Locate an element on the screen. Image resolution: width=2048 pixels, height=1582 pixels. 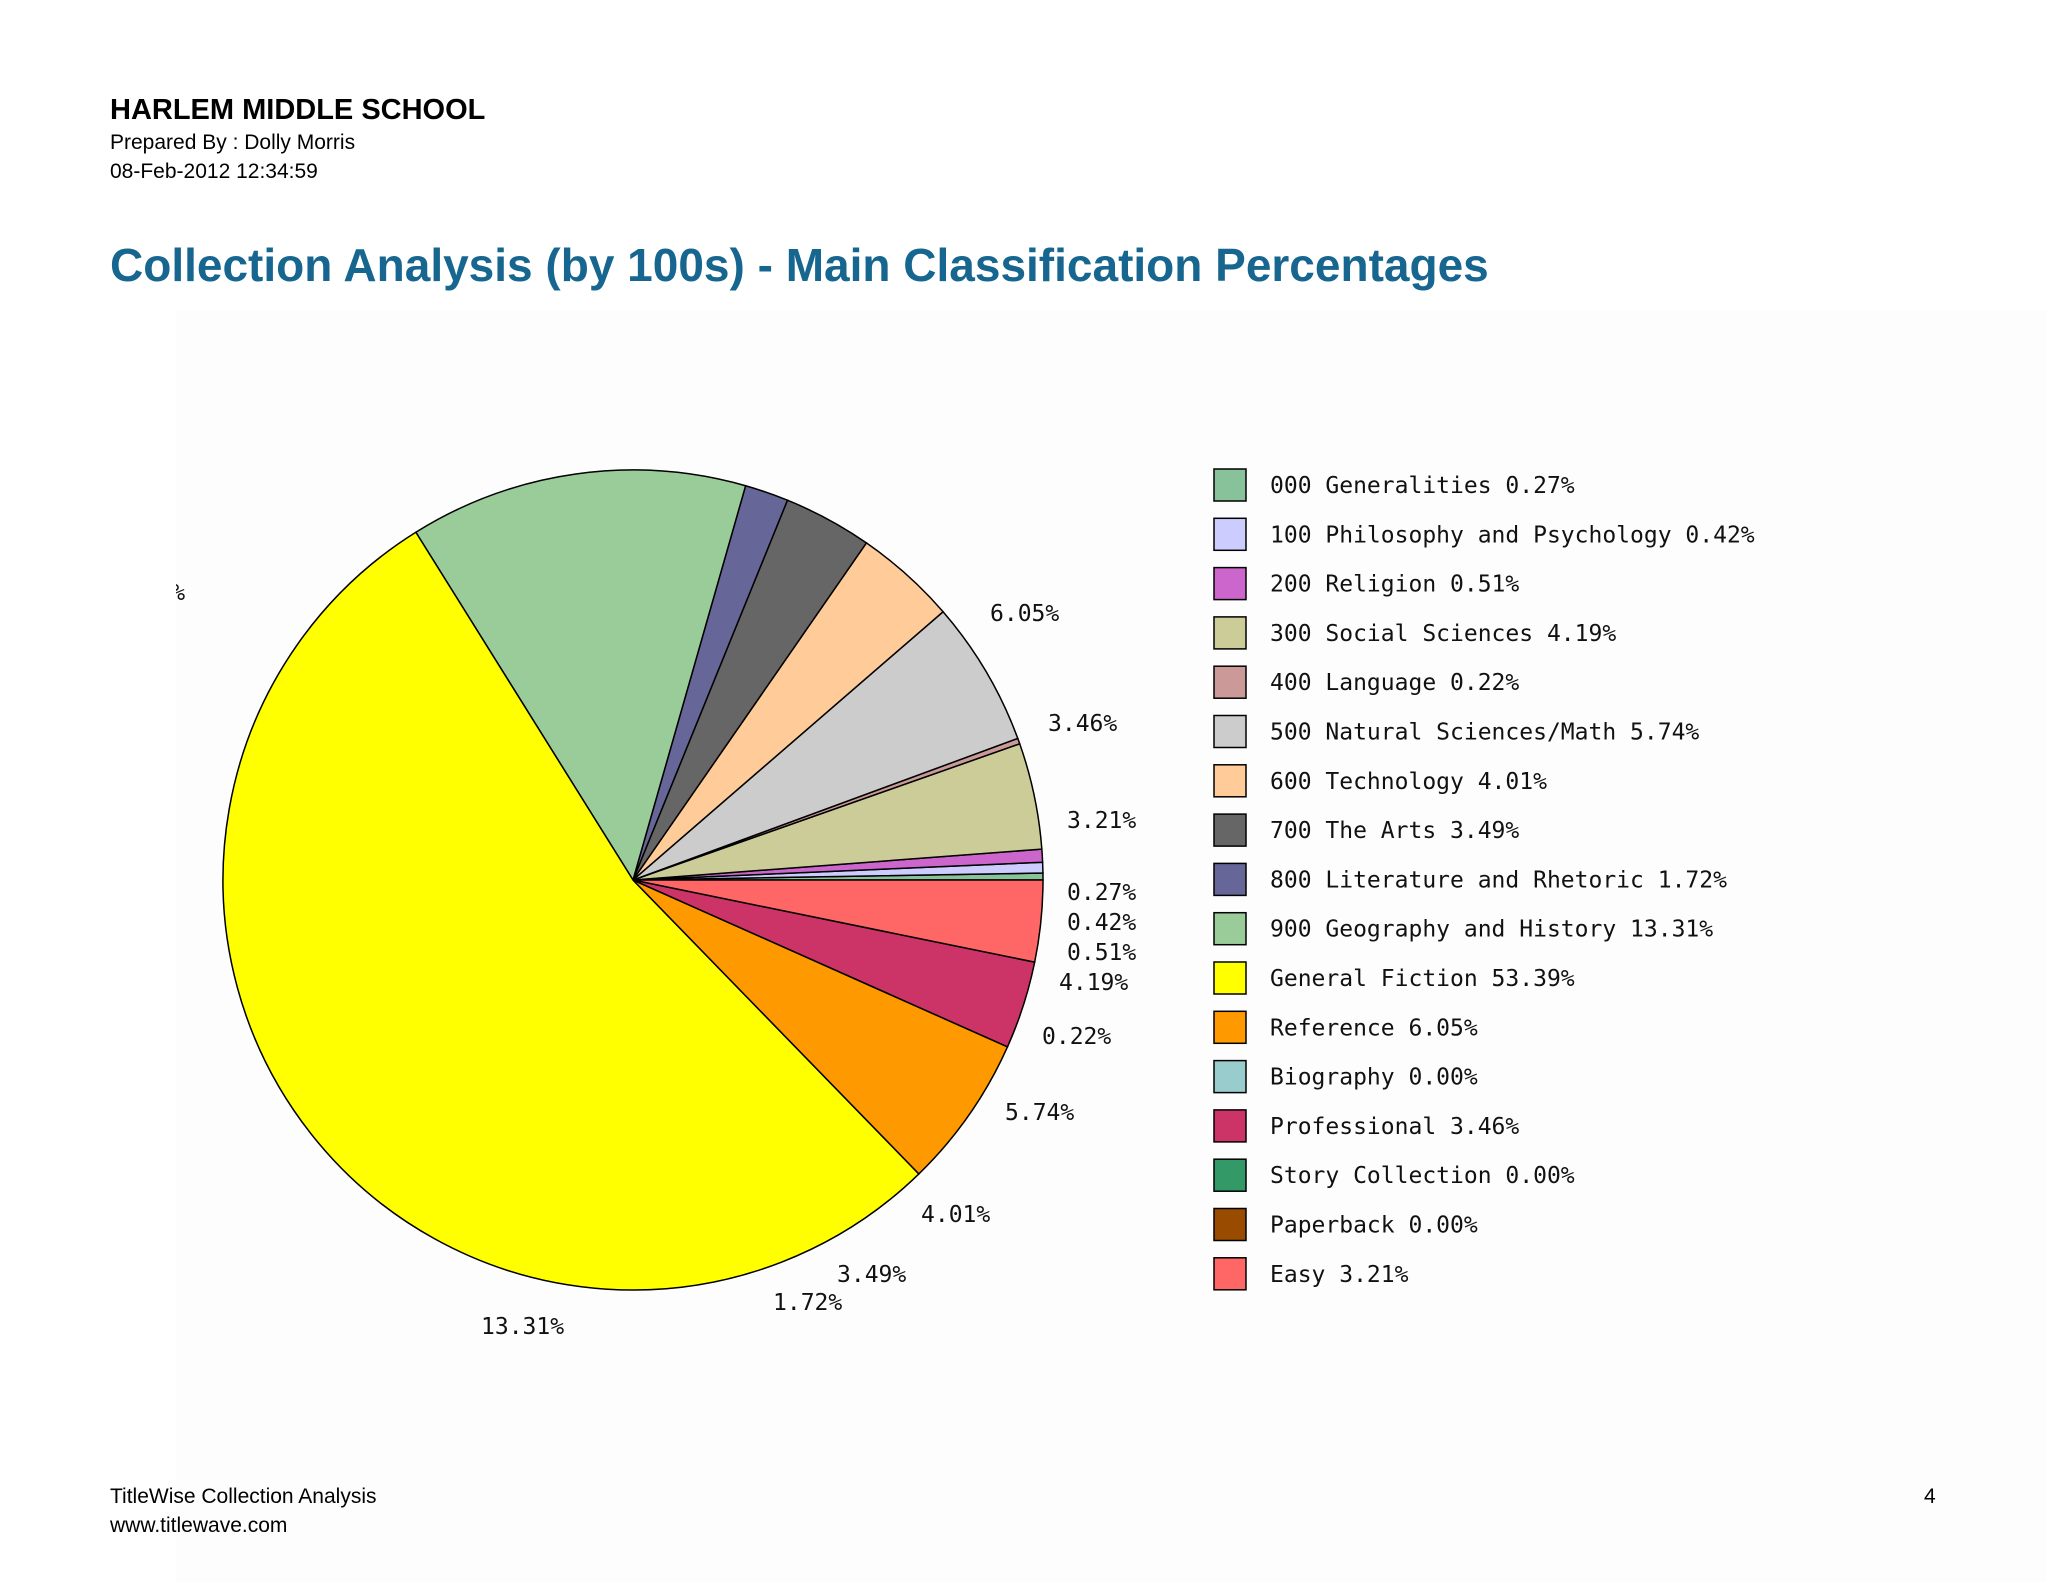
slice-label-100-philosophy-and-psychology: 0.42% is located at coordinates (1101, 923).